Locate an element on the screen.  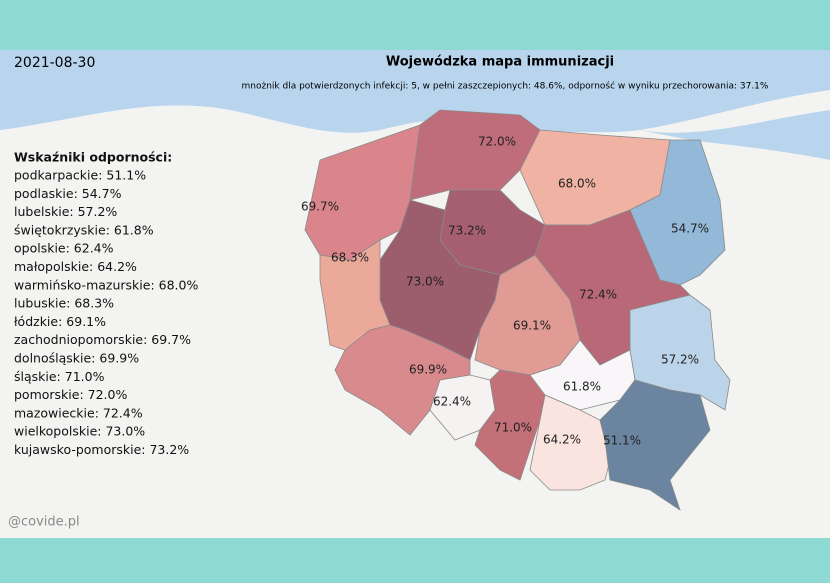
legend-item: zachodniopomorskie: 69.7% is located at coordinates (102, 339).